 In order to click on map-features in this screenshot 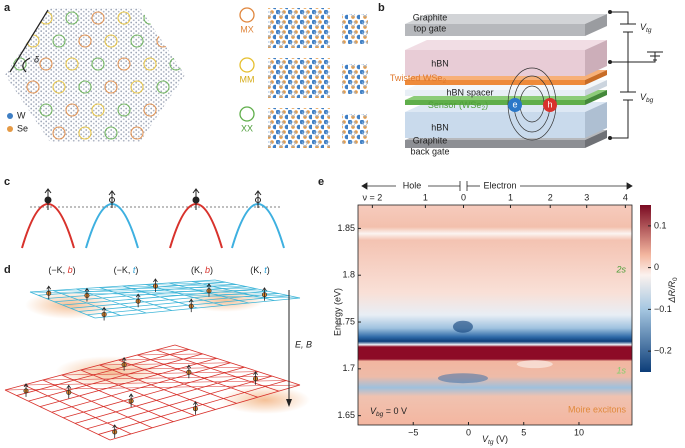, I will do `click(495, 352)`.